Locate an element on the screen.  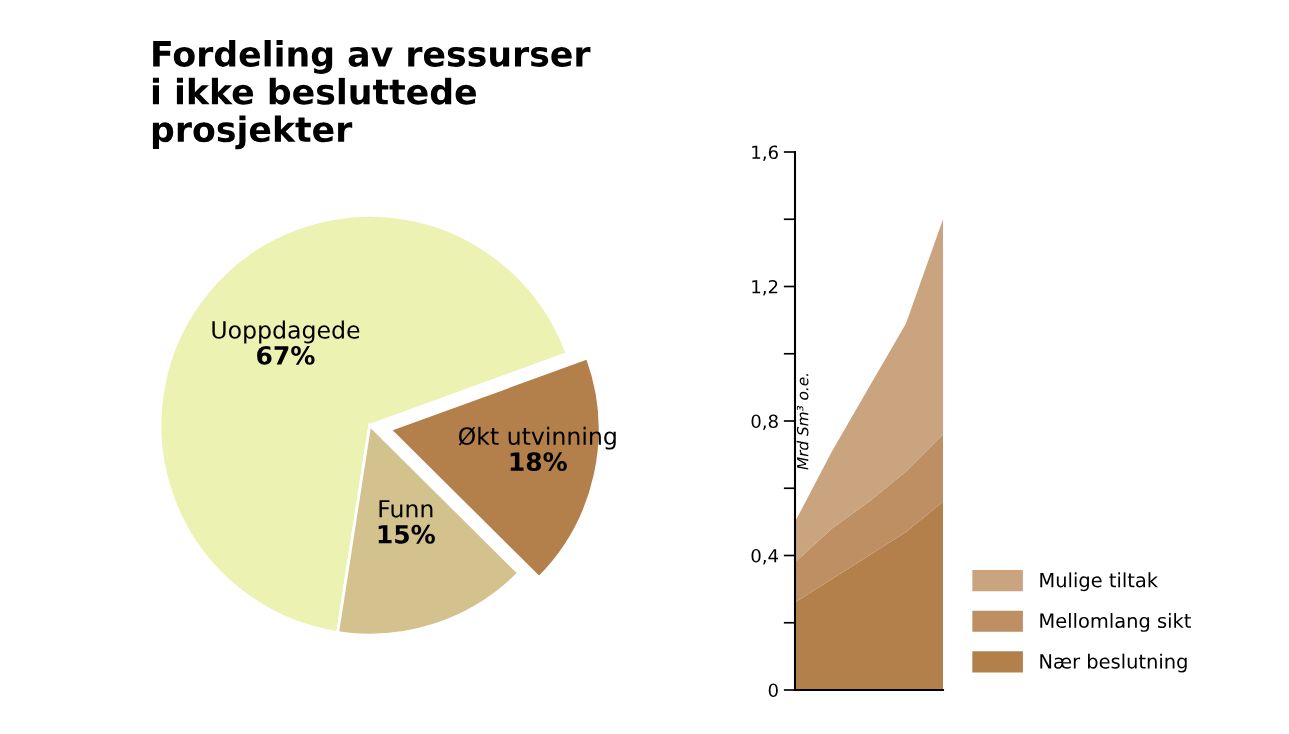
y-tick-label: 0,4 is located at coordinates (765, 556).